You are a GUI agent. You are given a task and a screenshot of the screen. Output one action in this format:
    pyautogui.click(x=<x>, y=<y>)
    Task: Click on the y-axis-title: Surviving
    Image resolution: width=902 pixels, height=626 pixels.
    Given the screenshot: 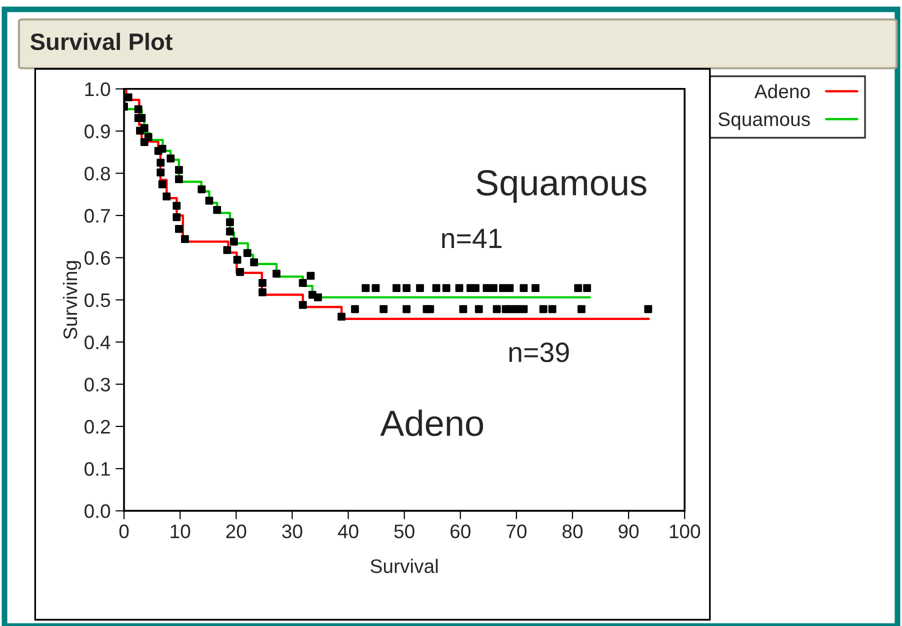 What is the action you would take?
    pyautogui.click(x=72, y=300)
    